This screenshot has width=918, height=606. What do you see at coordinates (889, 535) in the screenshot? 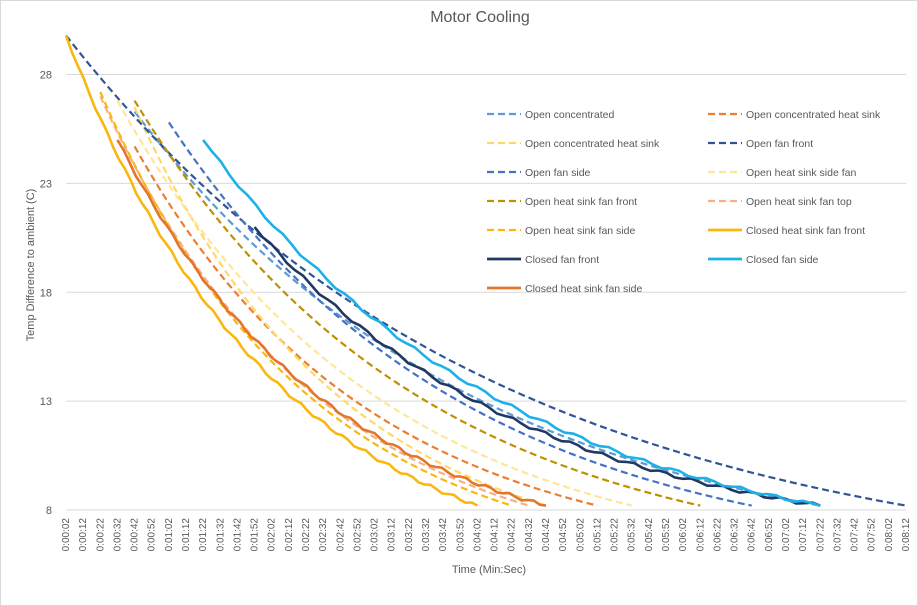
I see `x-tick-label: 0:08:02` at bounding box center [889, 535].